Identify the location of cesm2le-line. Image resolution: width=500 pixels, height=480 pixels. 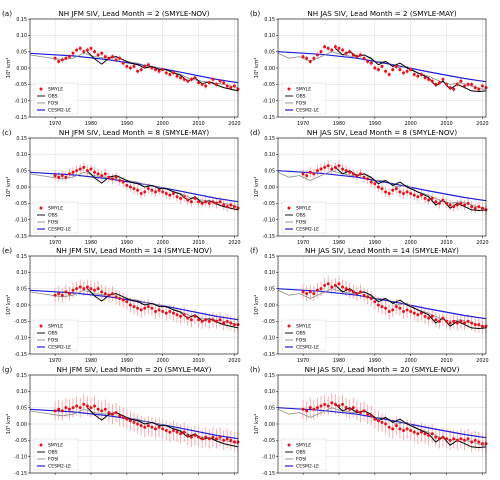
(382, 304).